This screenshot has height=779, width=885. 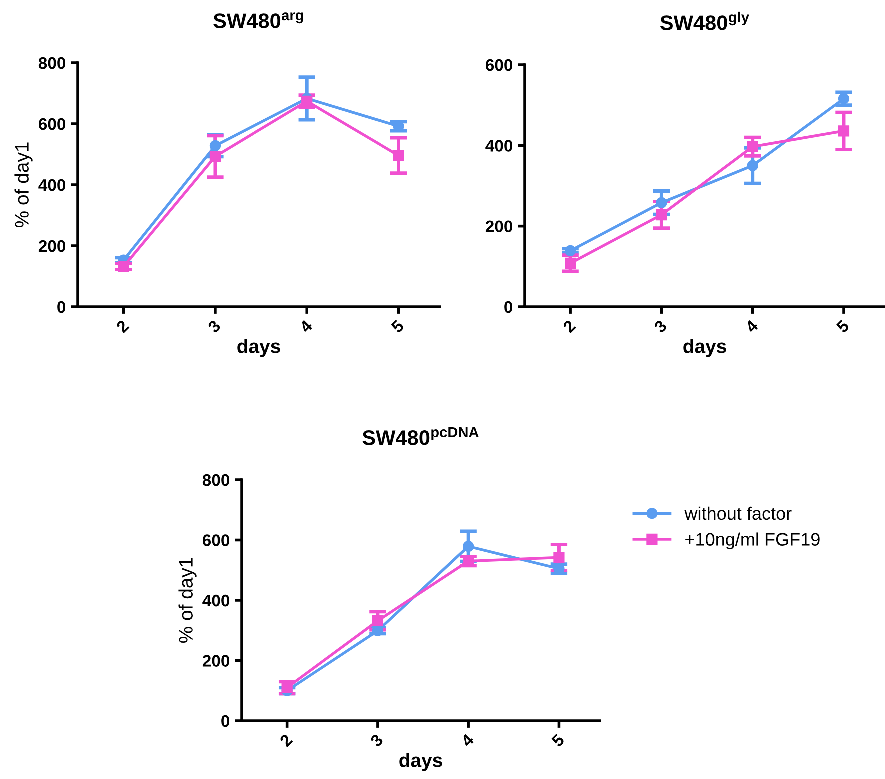 What do you see at coordinates (705, 21) in the screenshot?
I see `chart-title: SW480$^{gly}$` at bounding box center [705, 21].